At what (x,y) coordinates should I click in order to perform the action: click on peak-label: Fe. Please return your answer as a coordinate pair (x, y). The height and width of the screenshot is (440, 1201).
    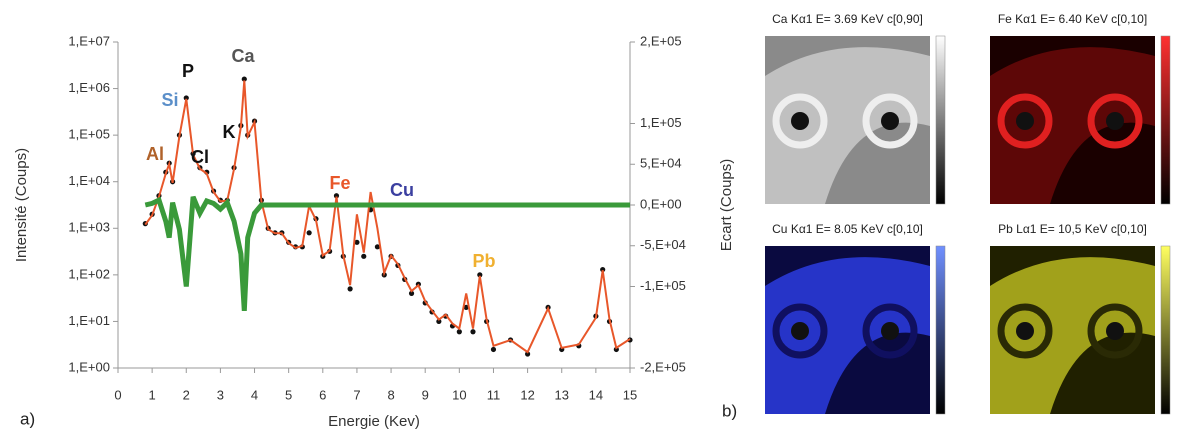
    Looking at the image, I should click on (339, 183).